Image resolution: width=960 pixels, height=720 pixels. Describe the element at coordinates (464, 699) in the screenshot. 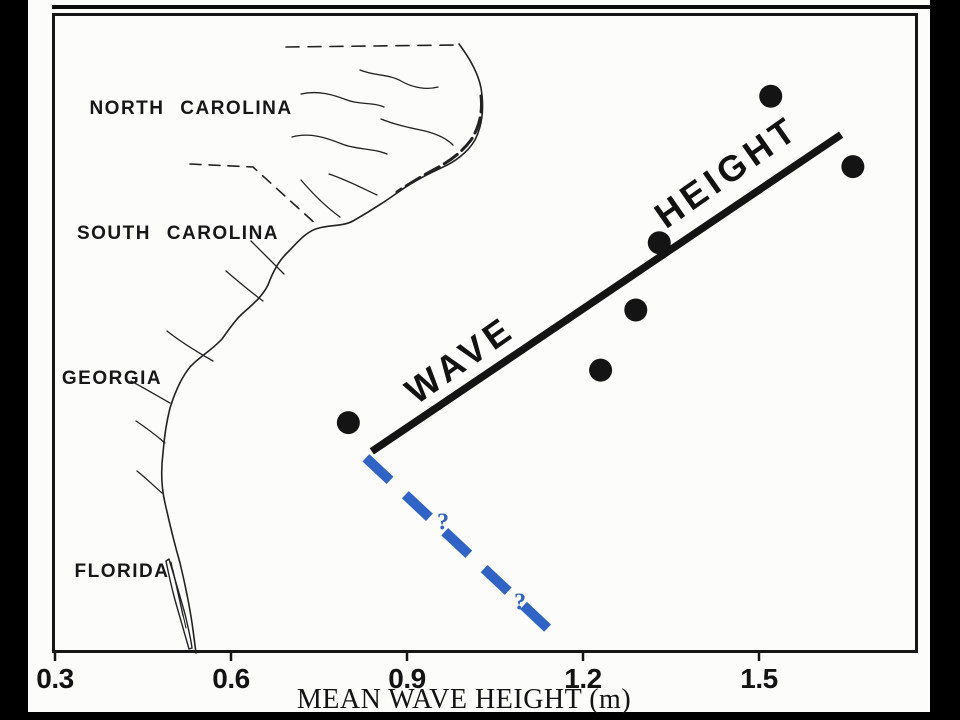

I see `x-axis-title: MEAN WAVE HEIGHT (m)` at that location.